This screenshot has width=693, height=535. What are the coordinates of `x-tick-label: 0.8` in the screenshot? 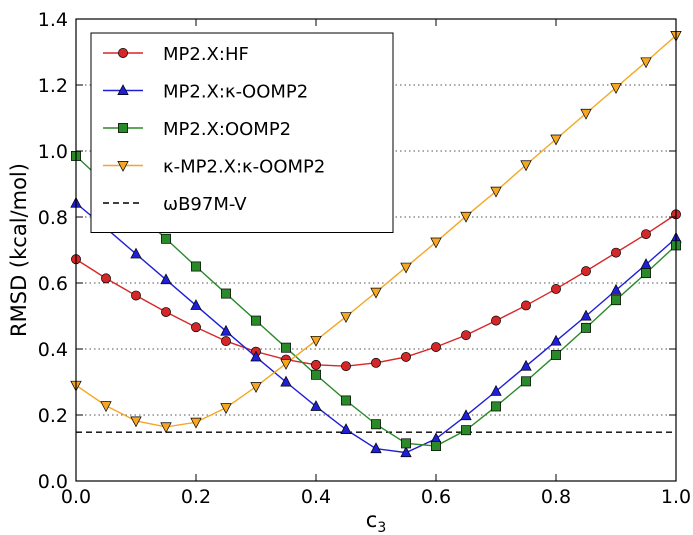 It's located at (556, 497).